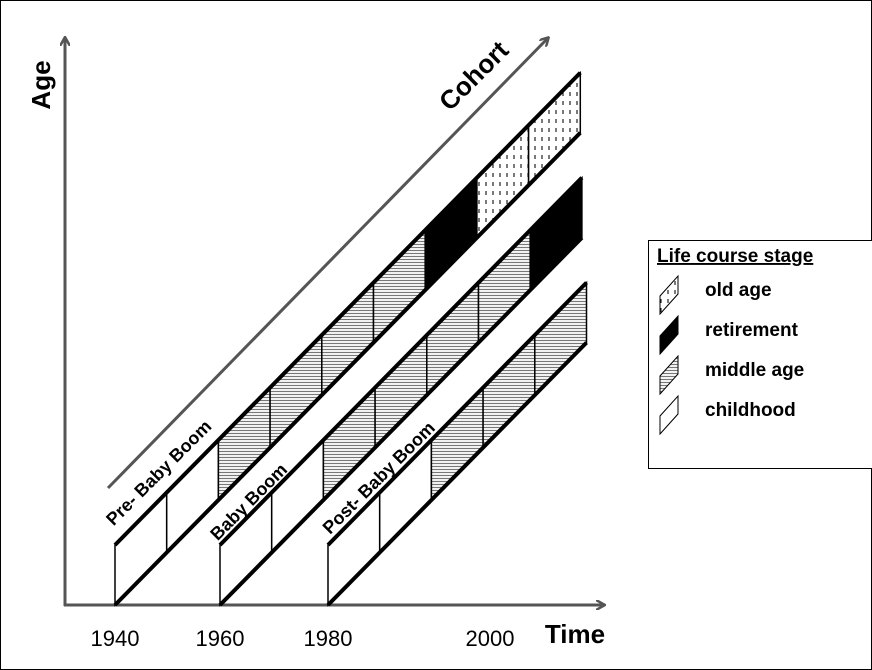  What do you see at coordinates (735, 256) in the screenshot?
I see `legend-title: Life course stage` at bounding box center [735, 256].